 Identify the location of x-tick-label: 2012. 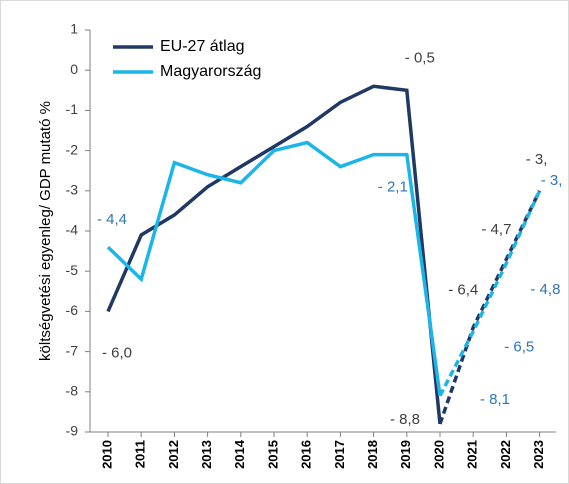
(173, 454).